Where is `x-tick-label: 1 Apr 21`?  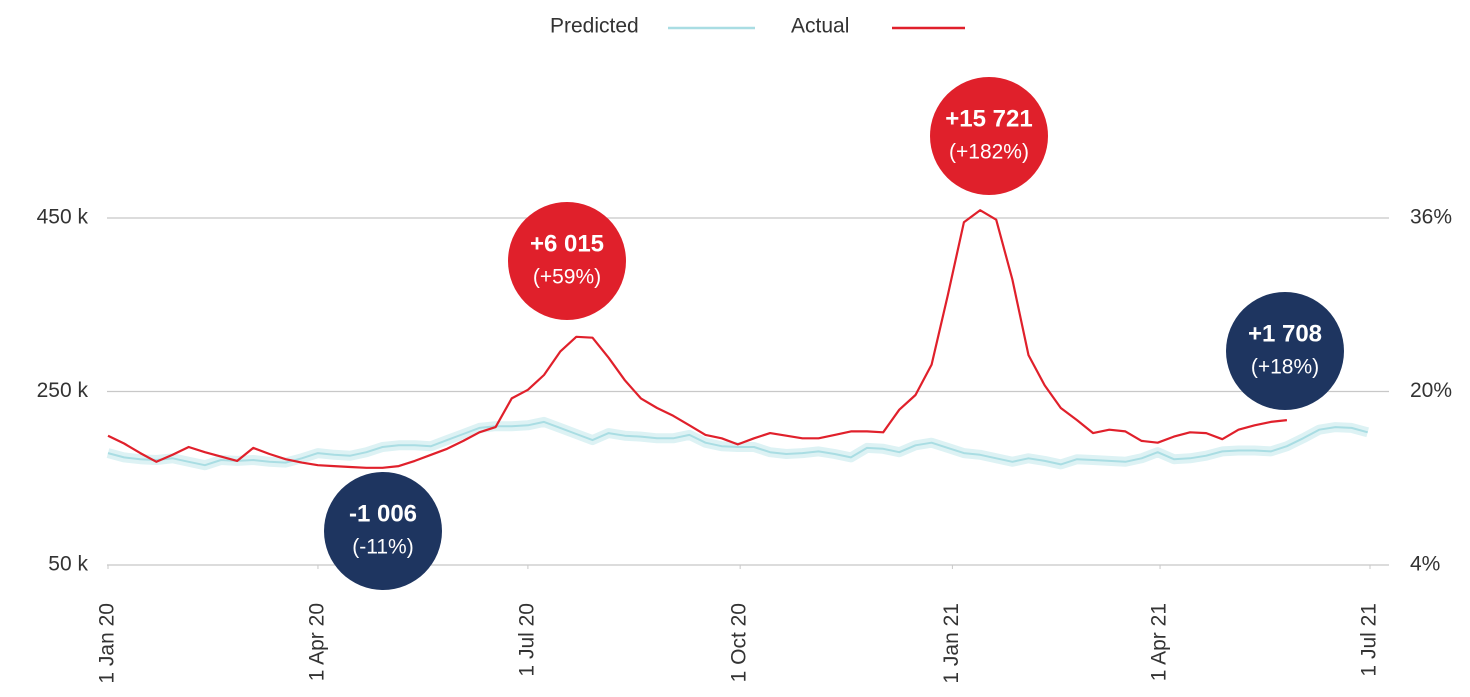
x-tick-label: 1 Apr 21 is located at coordinates (1159, 642).